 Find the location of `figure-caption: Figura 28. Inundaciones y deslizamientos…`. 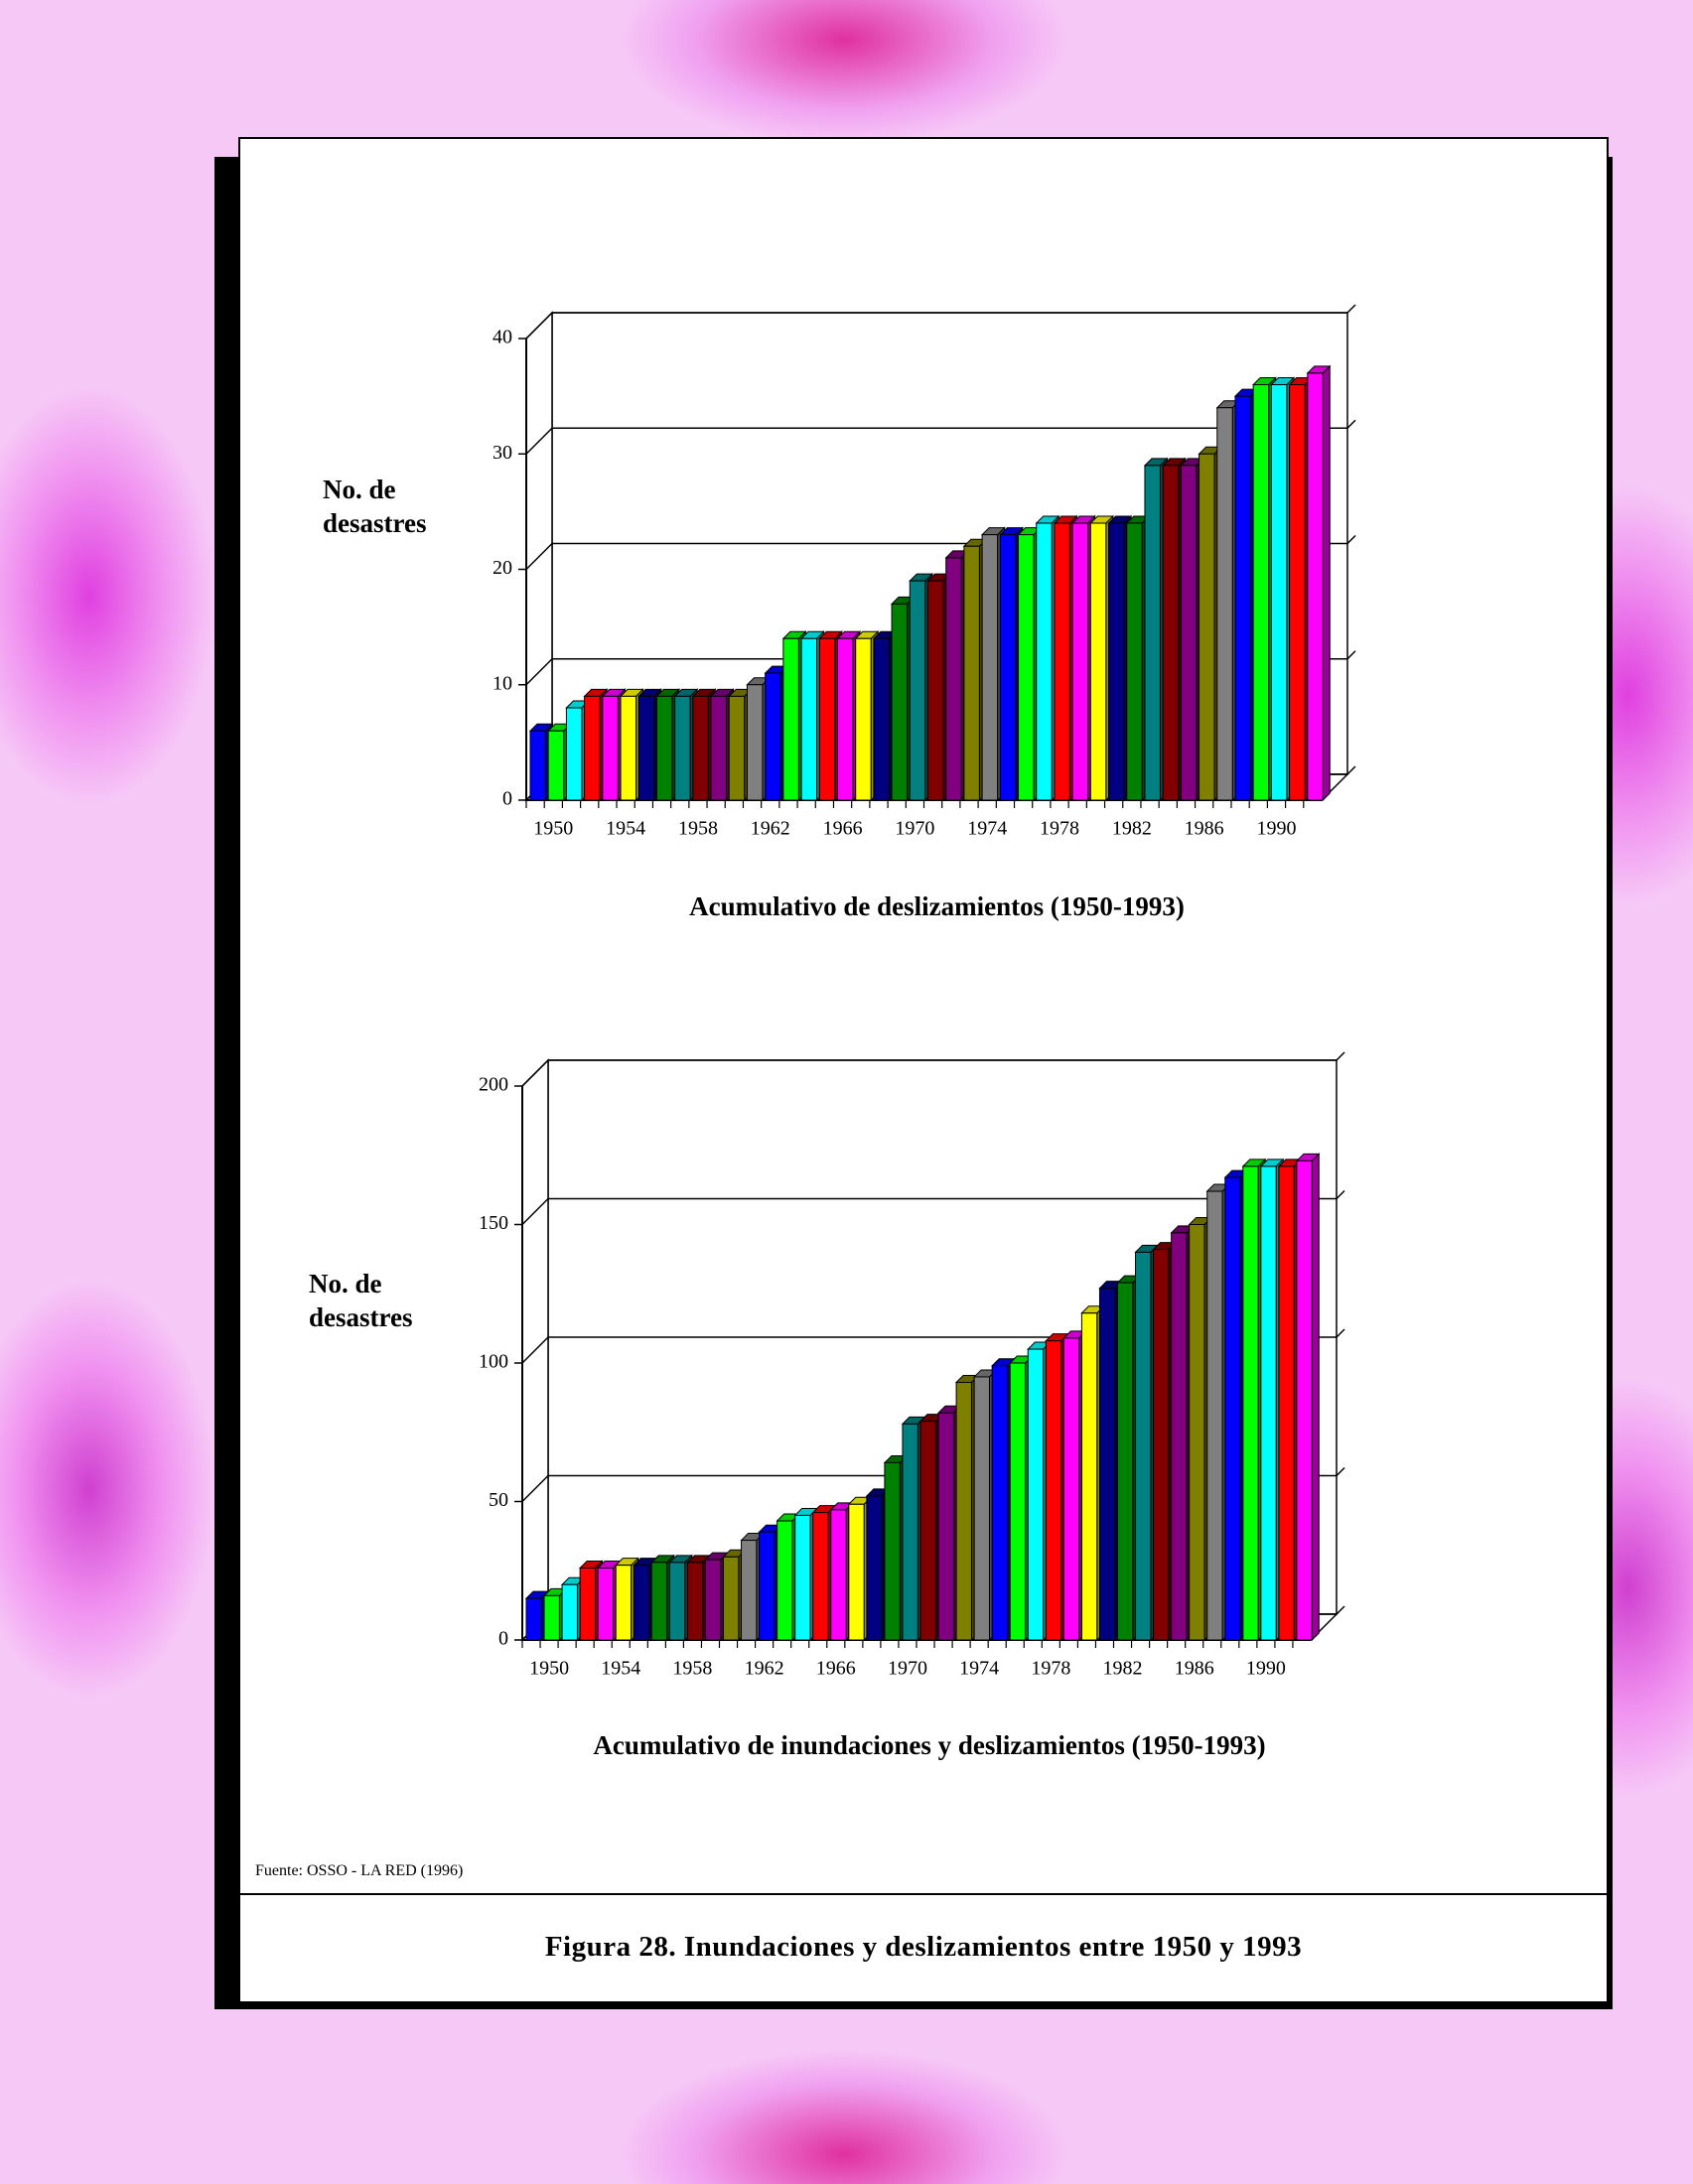

figure-caption: Figura 28. Inundaciones y deslizamientos… is located at coordinates (923, 1947).